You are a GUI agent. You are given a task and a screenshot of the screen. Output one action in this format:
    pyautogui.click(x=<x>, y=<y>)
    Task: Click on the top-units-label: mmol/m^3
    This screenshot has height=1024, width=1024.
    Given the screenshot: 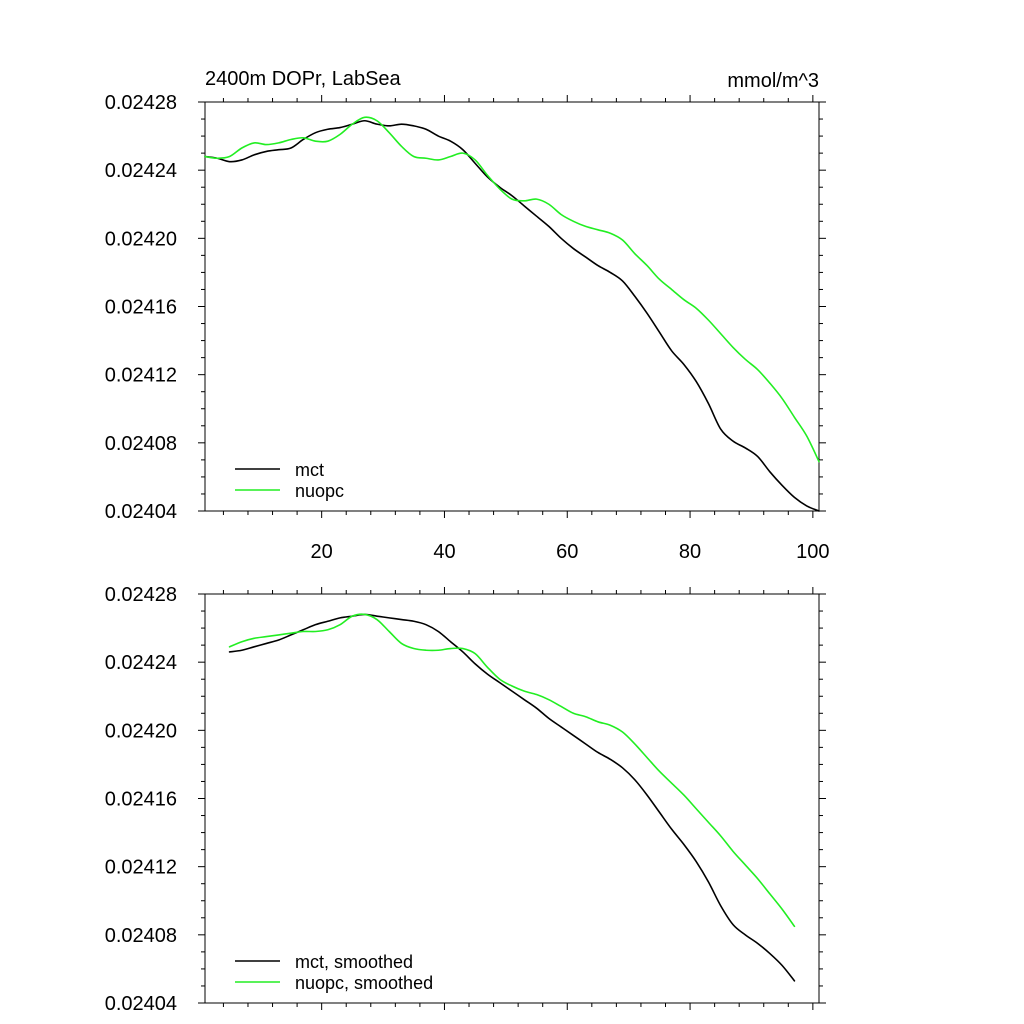 What is the action you would take?
    pyautogui.click(x=773, y=81)
    